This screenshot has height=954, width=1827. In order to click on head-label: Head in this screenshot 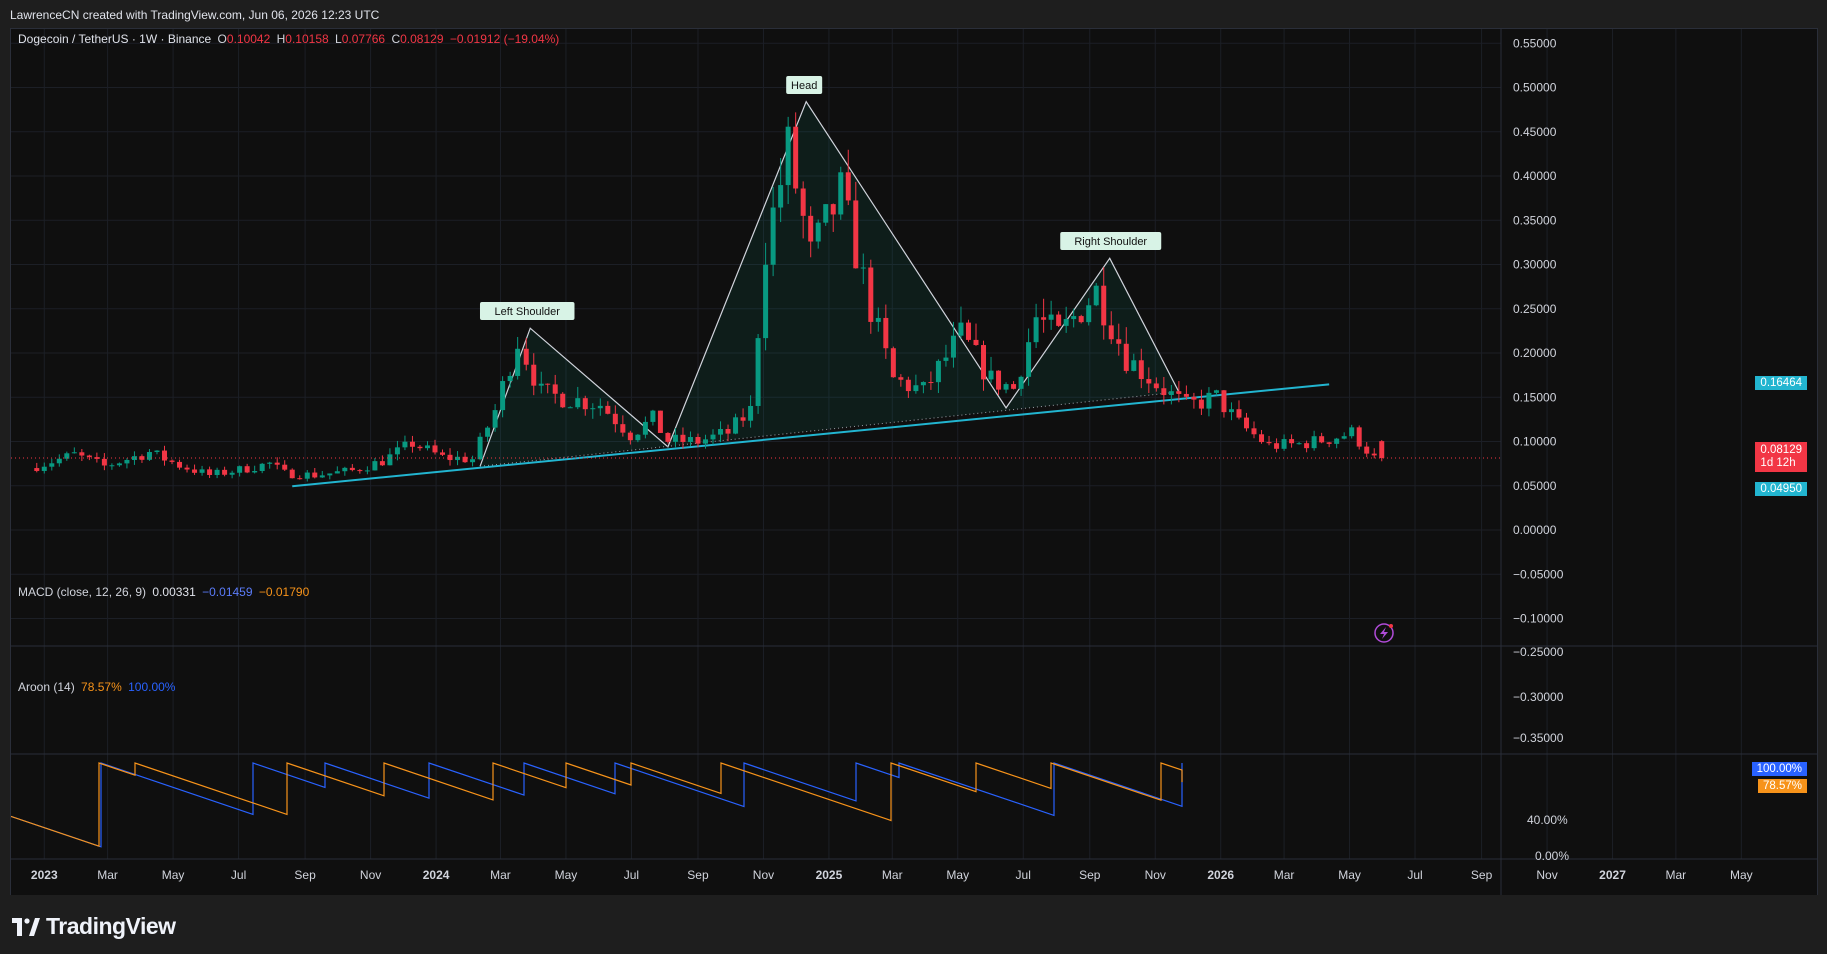, I will do `click(804, 86)`.